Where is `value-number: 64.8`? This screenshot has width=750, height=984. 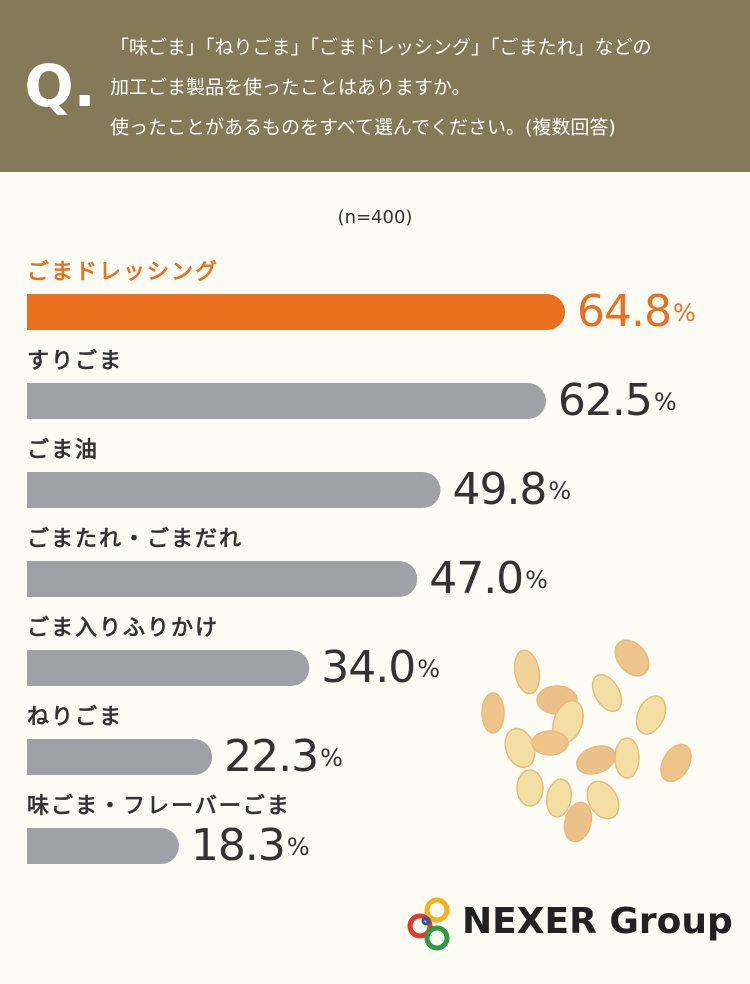
value-number: 64.8 is located at coordinates (624, 311).